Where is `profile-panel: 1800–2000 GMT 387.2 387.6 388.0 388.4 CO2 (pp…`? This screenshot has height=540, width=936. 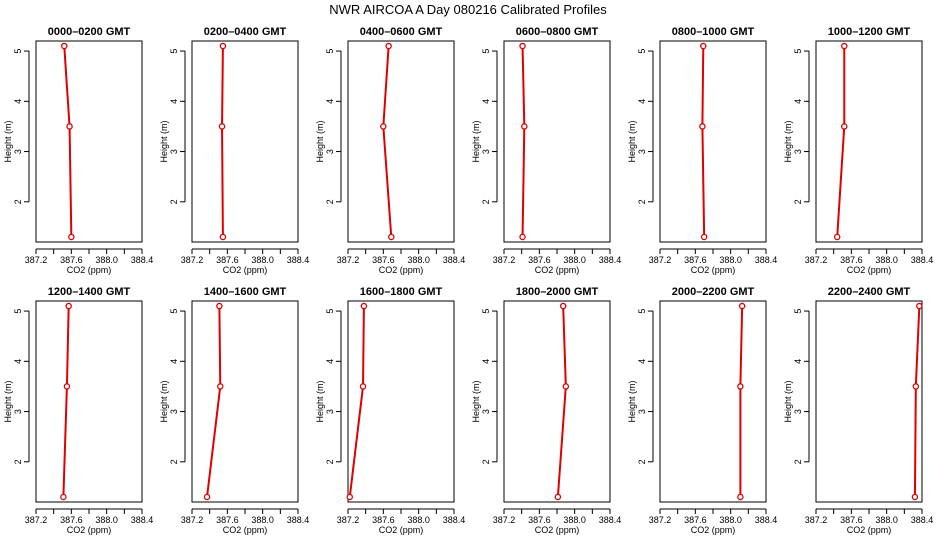
profile-panel: 1800–2000 GMT 387.2 387.6 388.0 388.4 CO2 (pp… is located at coordinates (546, 410).